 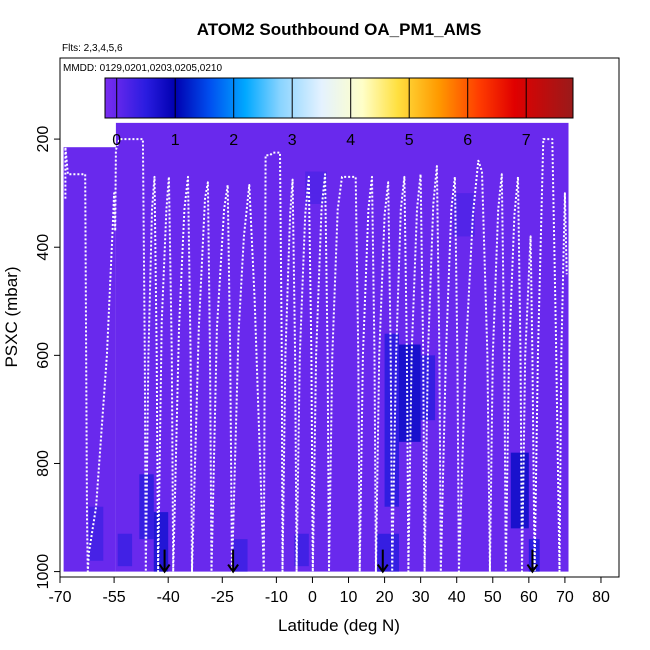 I want to click on y-axis: 200 400 600 800 1000, so click(x=47, y=358).